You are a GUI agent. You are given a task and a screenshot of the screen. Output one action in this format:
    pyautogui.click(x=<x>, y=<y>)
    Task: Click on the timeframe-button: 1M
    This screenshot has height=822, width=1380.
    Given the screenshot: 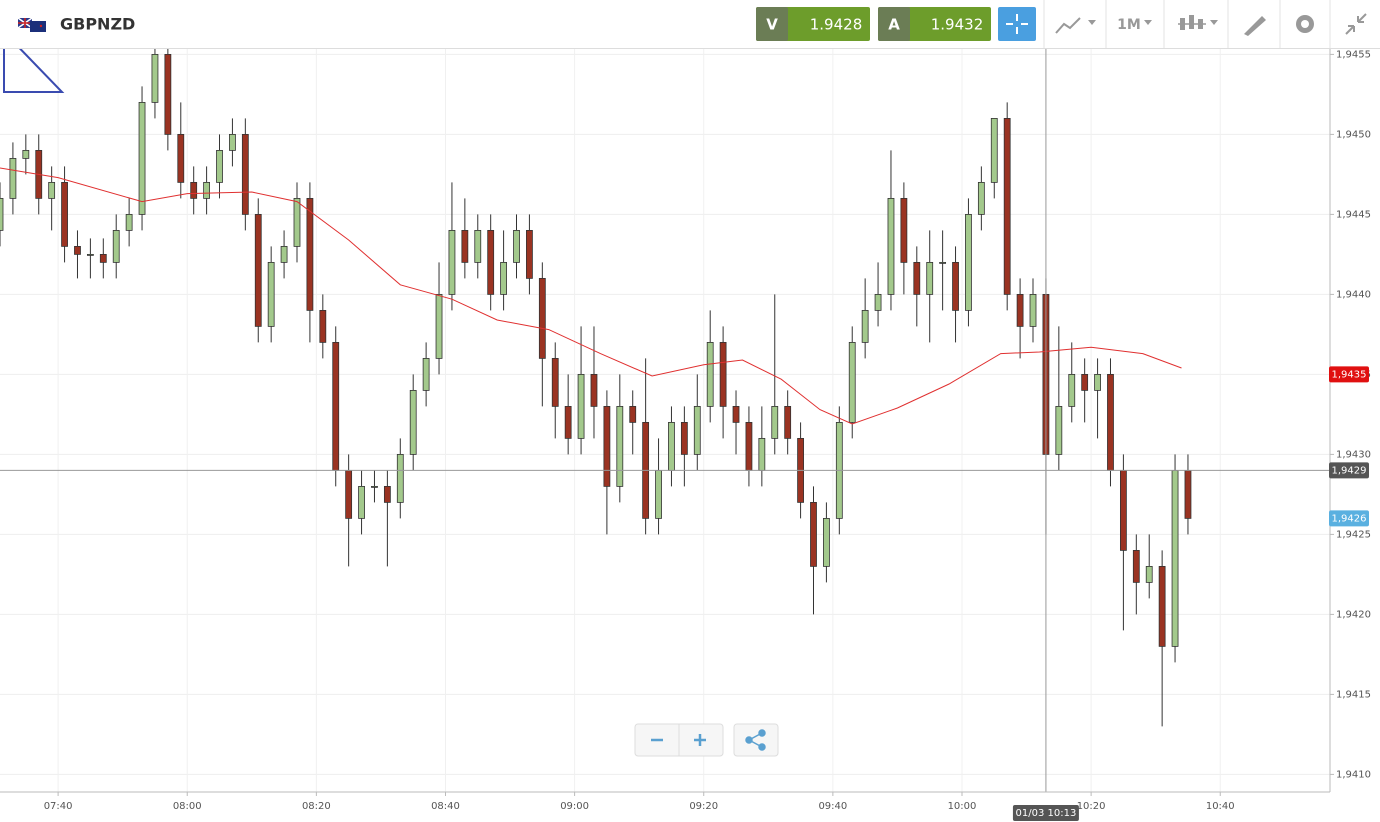 What is the action you would take?
    pyautogui.click(x=1129, y=25)
    